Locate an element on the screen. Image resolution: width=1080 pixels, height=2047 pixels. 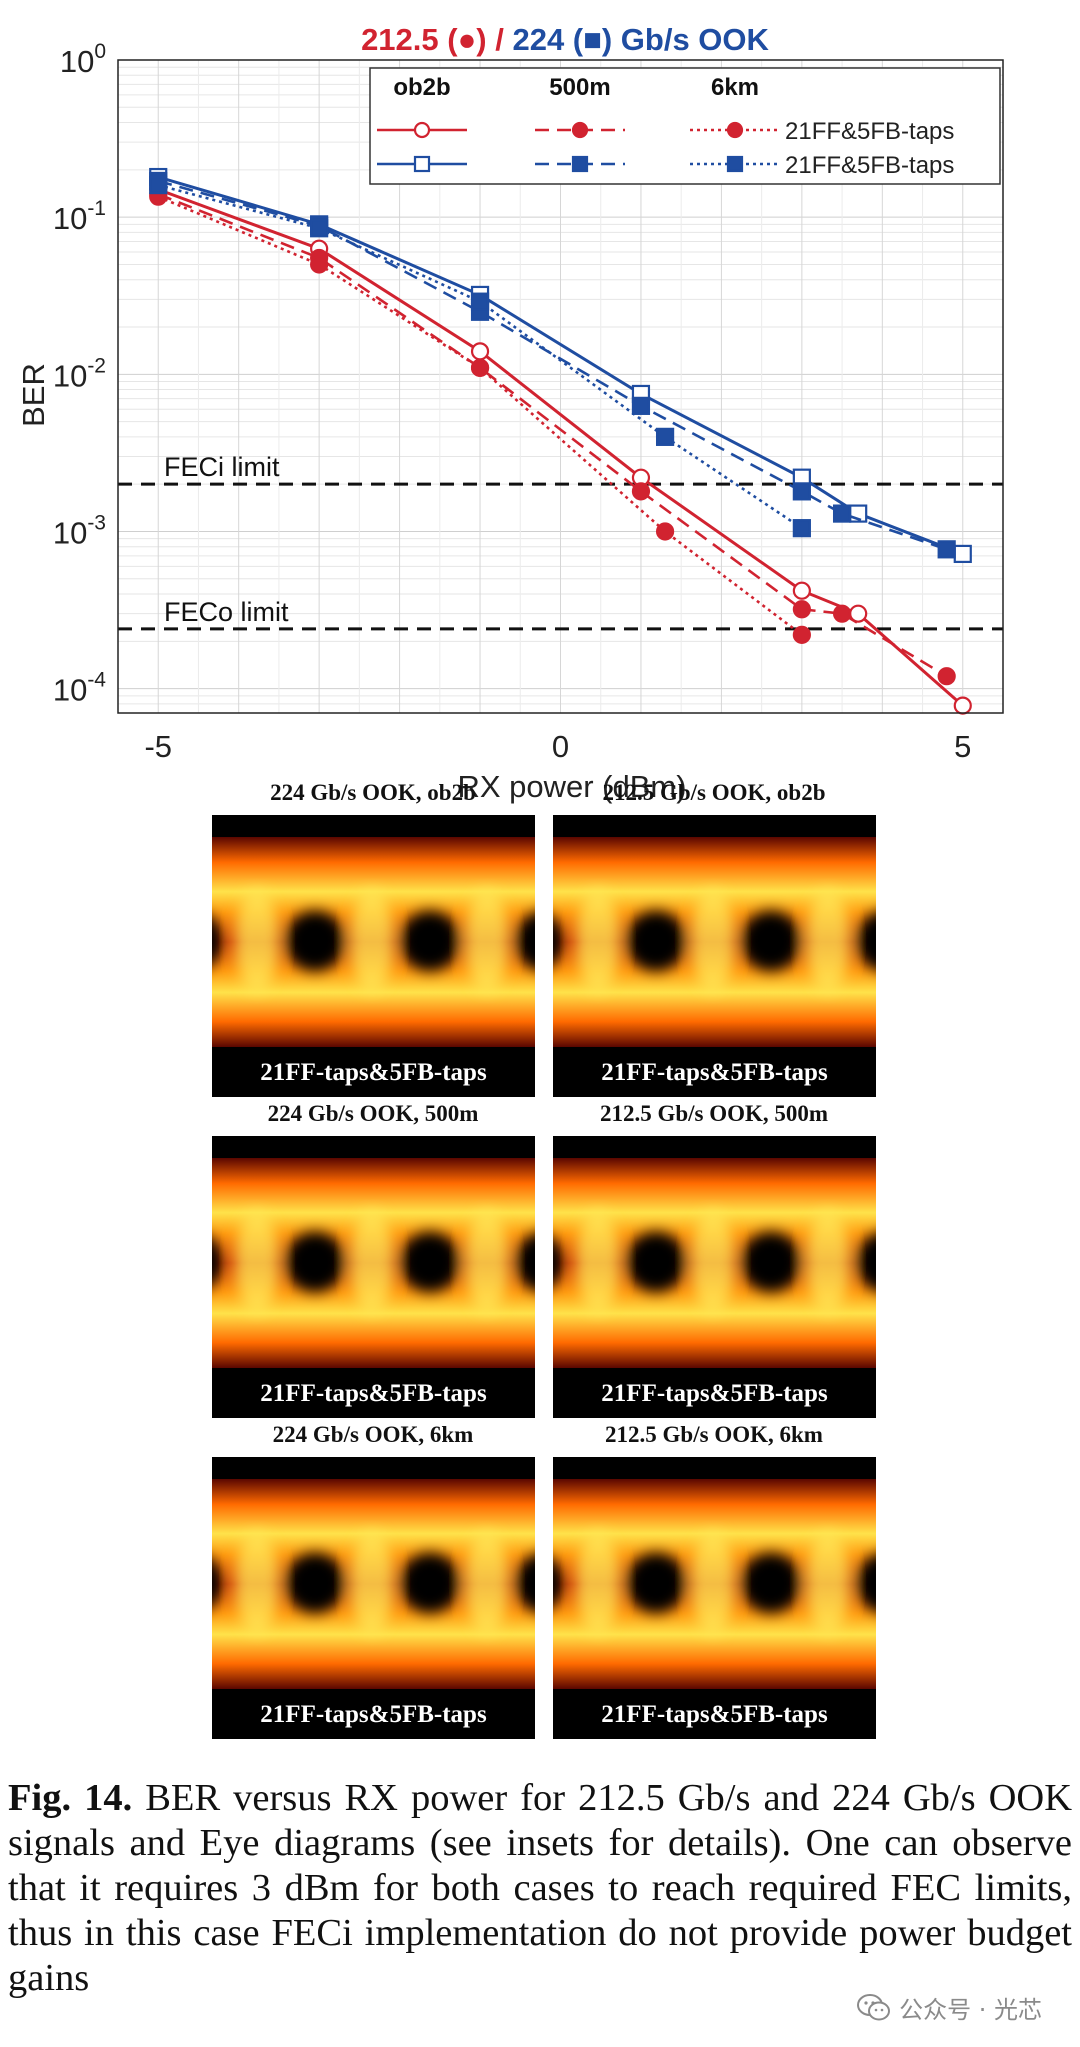
legend: ob2b 500m 6km 21FF&5FB-taps 21FF&5FB-taps is located at coordinates (685, 126).